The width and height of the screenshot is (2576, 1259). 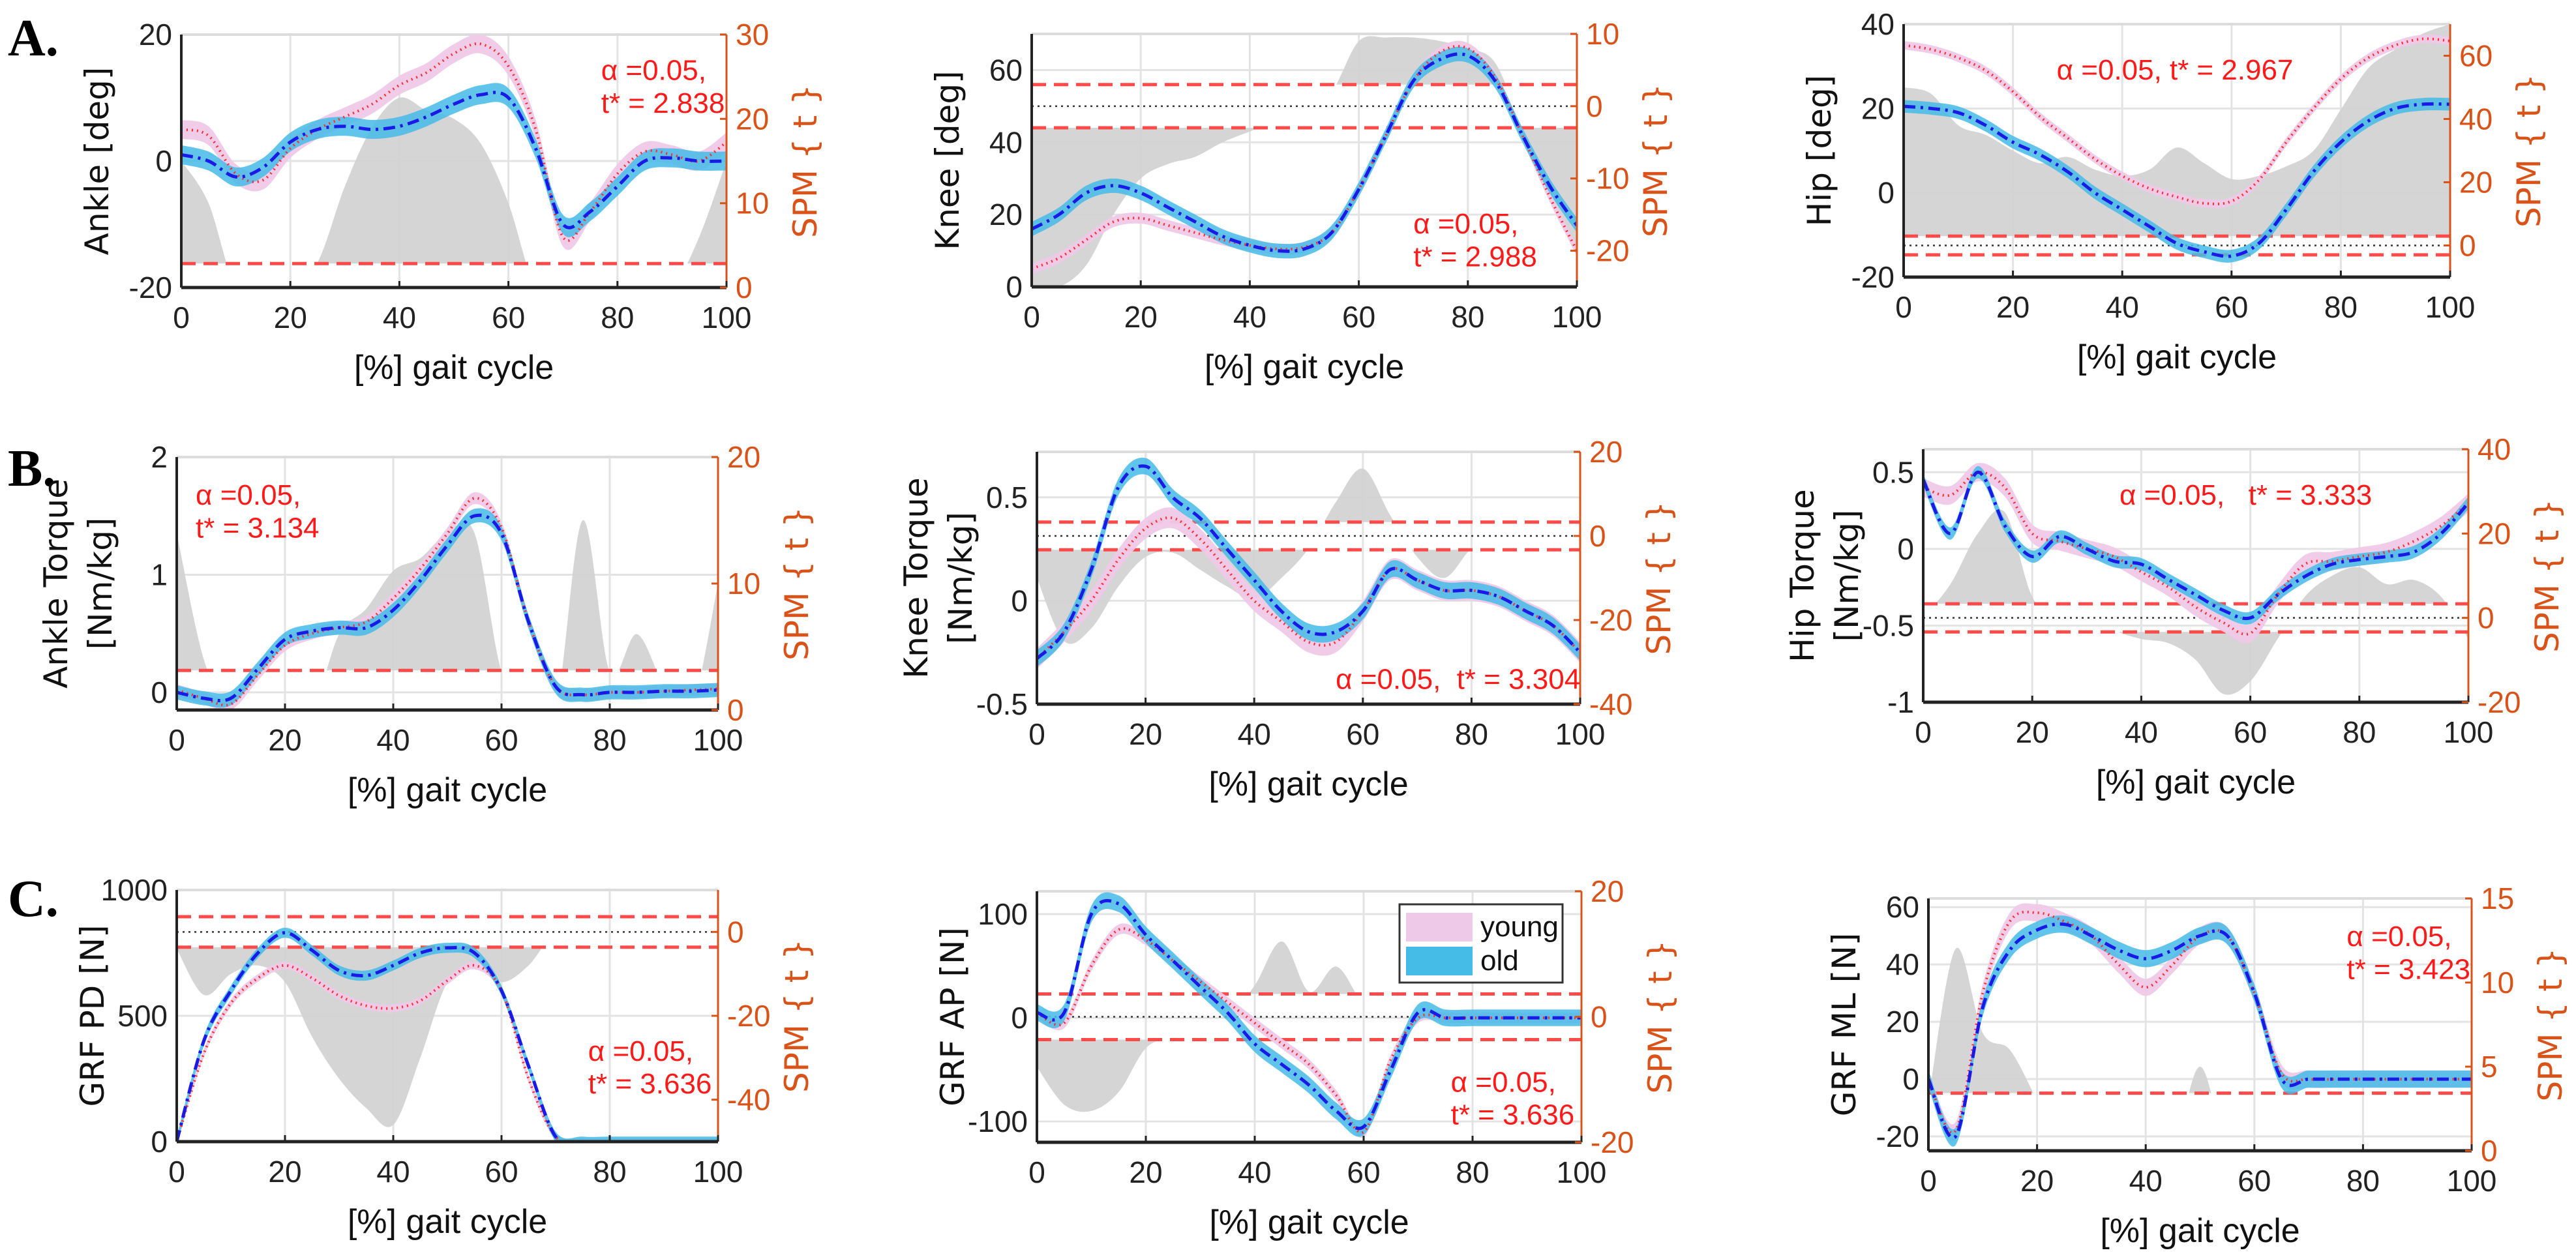 I want to click on spm-annotation: α =0.05, t* = 3.304, so click(x=1458, y=679).